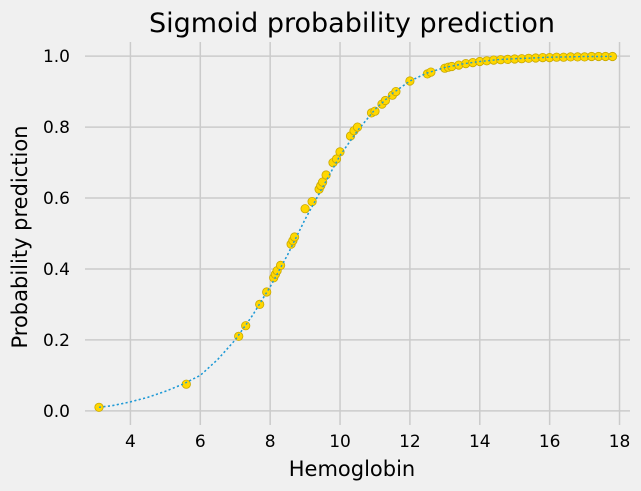 This screenshot has height=491, width=641. I want to click on x-tick-label: 10, so click(340, 442).